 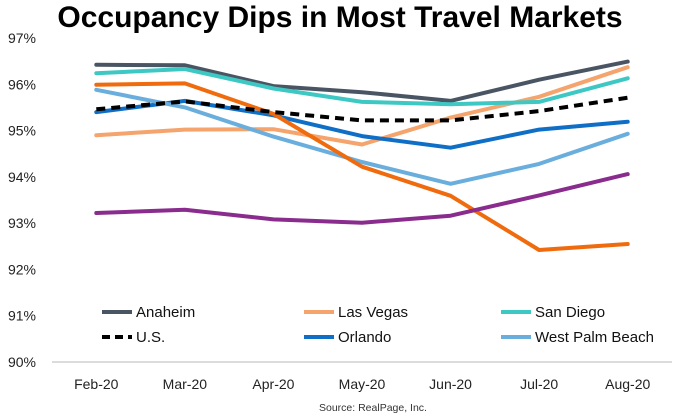 What do you see at coordinates (150, 337) in the screenshot?
I see `legend-label: U.S.` at bounding box center [150, 337].